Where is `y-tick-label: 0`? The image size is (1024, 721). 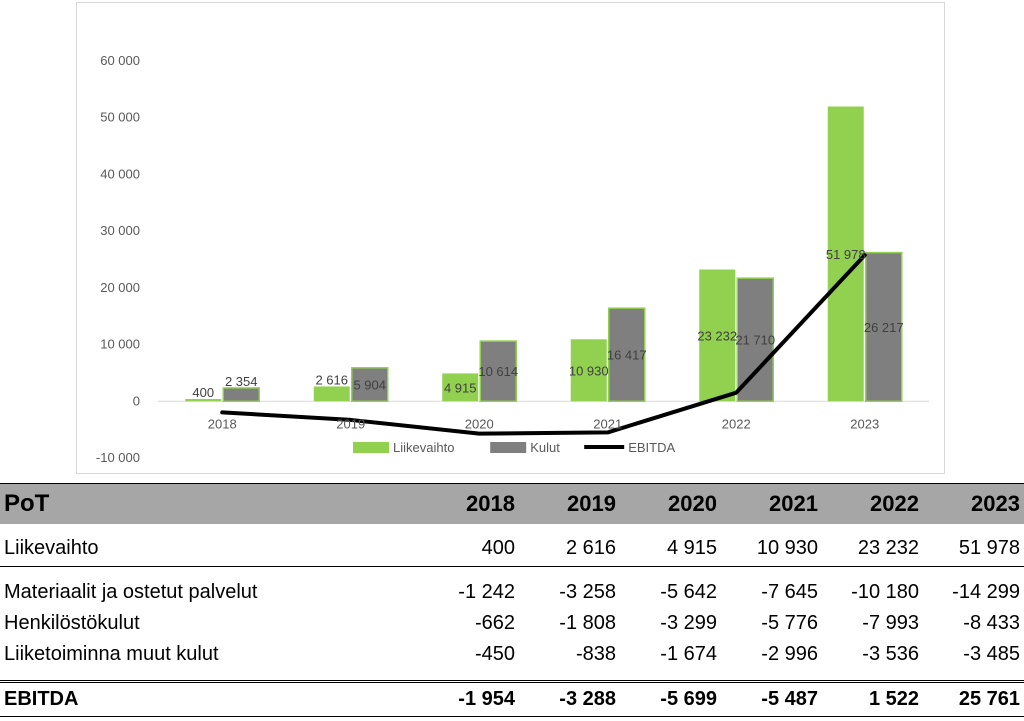 y-tick-label: 0 is located at coordinates (136, 400).